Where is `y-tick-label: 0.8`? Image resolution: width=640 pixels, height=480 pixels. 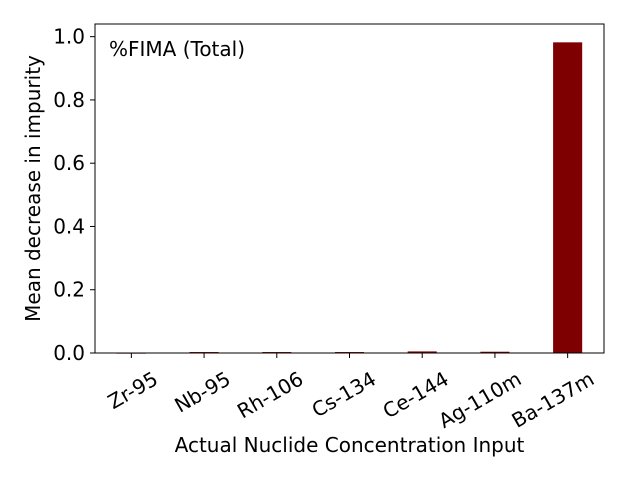 y-tick-label: 0.8 is located at coordinates (69, 100).